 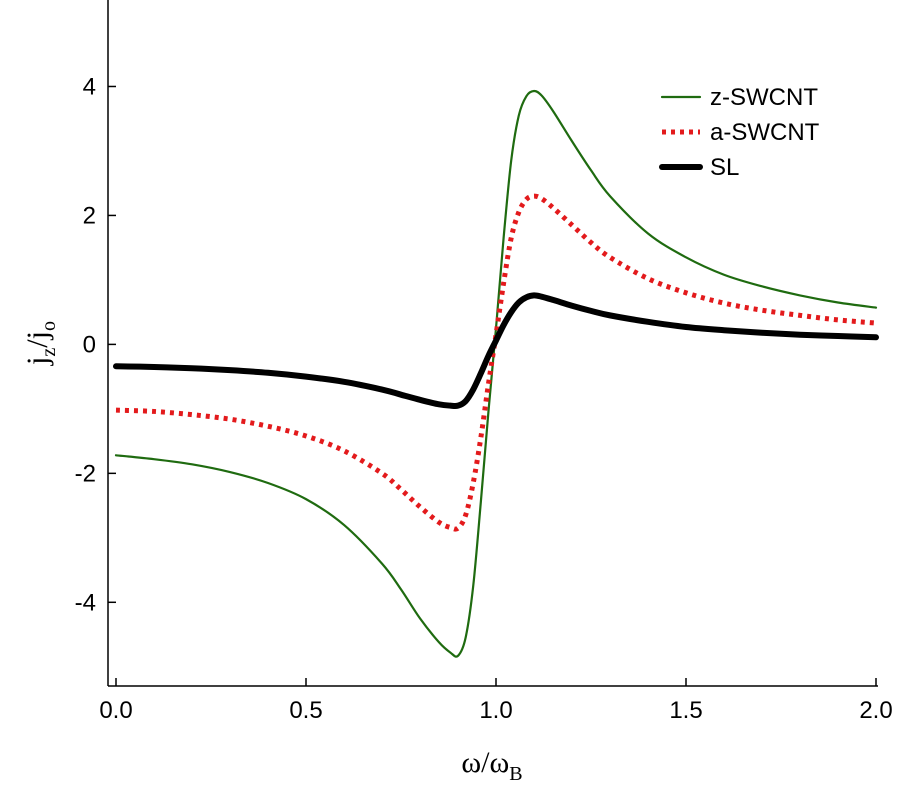 What do you see at coordinates (85, 602) in the screenshot?
I see `y-tick-label-0: -4` at bounding box center [85, 602].